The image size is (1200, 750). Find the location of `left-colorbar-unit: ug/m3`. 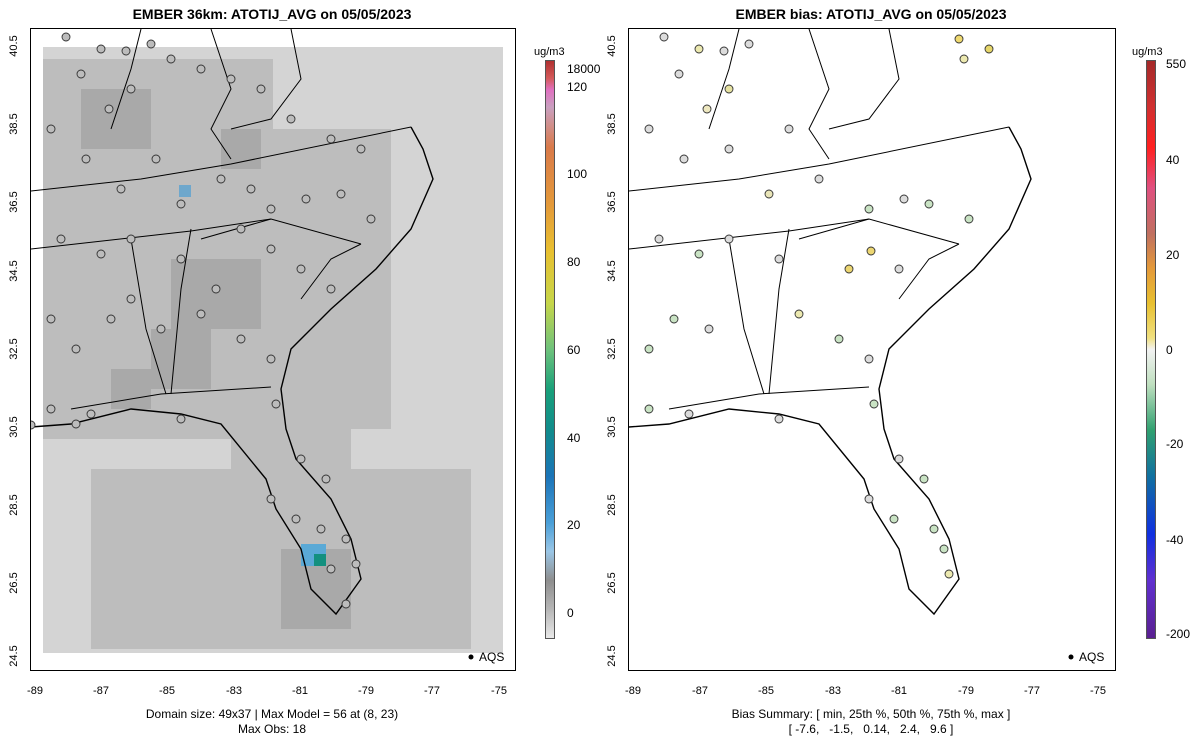

left-colorbar-unit: ug/m3 is located at coordinates (549, 52).